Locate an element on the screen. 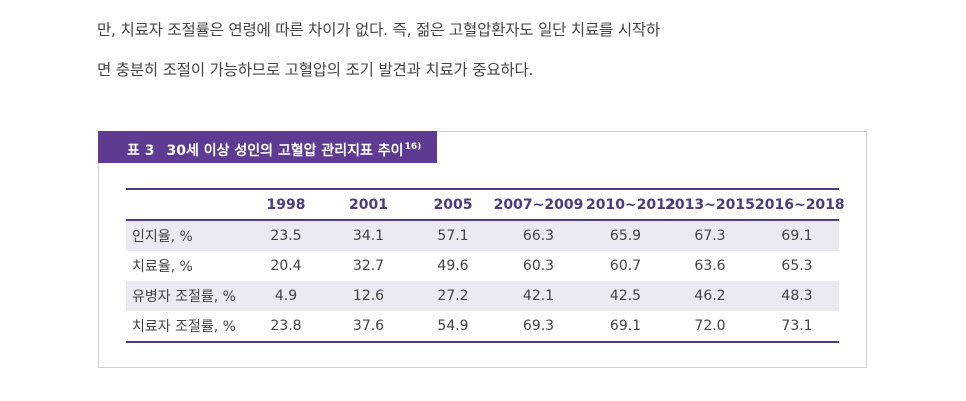 Image resolution: width=966 pixels, height=401 pixels. table-cell: 46.2 is located at coordinates (710, 296).